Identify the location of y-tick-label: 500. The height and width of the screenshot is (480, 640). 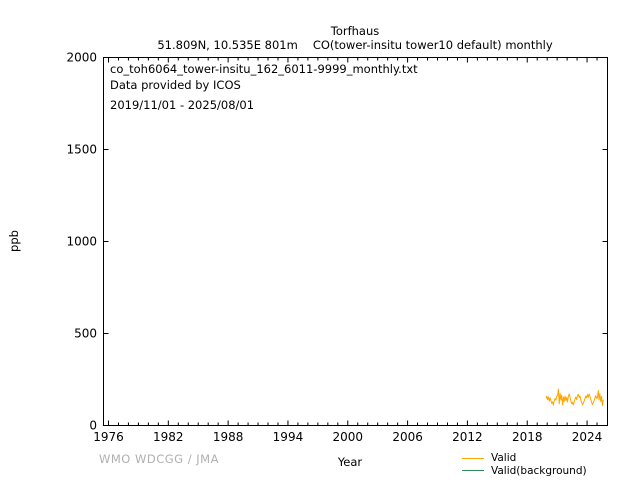
(85, 334).